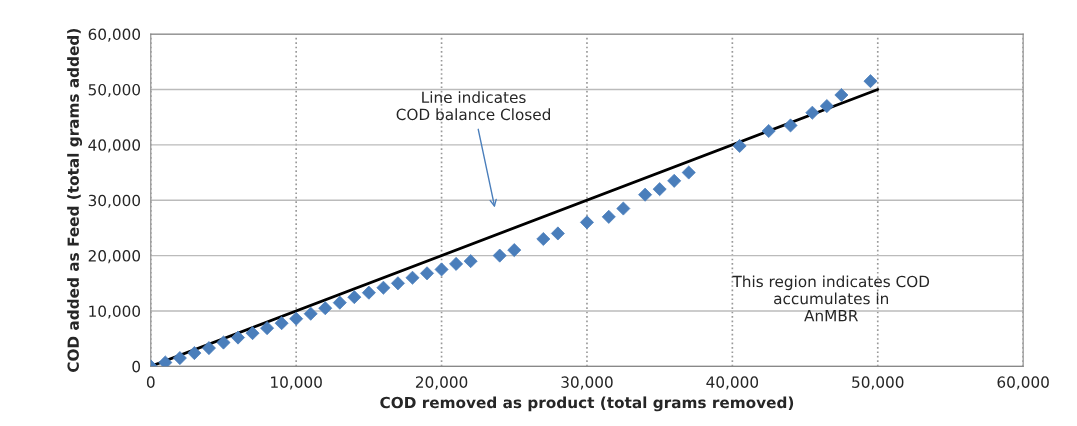 The height and width of the screenshot is (426, 1077). Describe the element at coordinates (587, 383) in the screenshot. I see `x-tick-label: 30,000` at that location.